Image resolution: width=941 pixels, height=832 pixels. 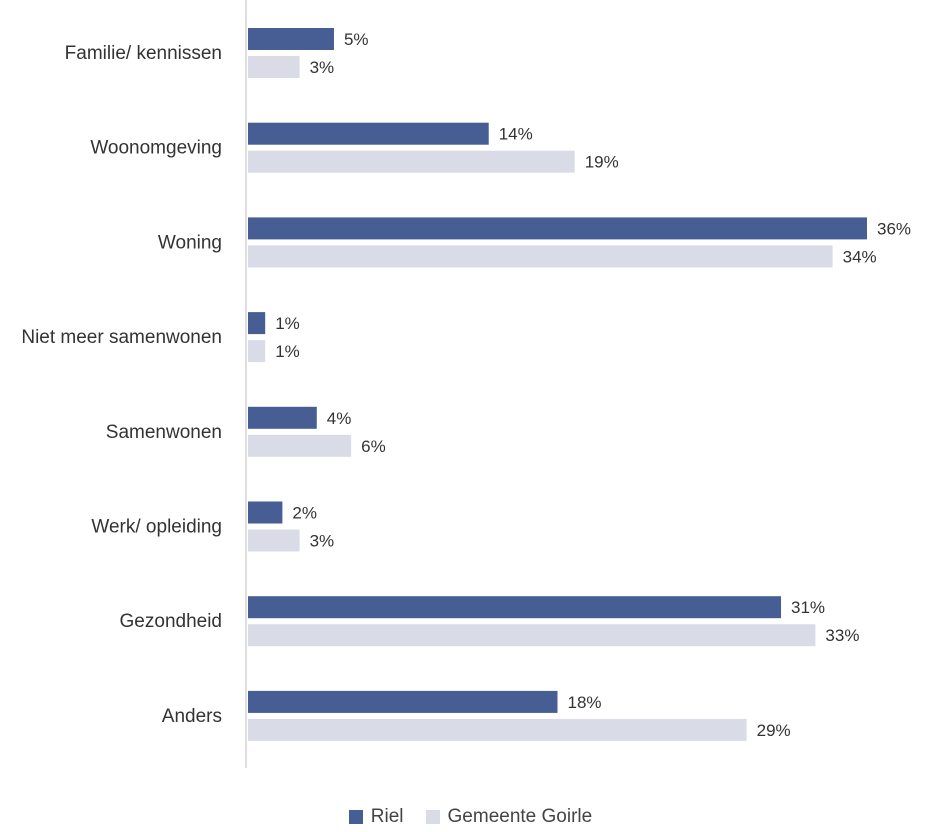 I want to click on category-label-werk-opleiding: Werk/ opleiding, so click(x=156, y=527).